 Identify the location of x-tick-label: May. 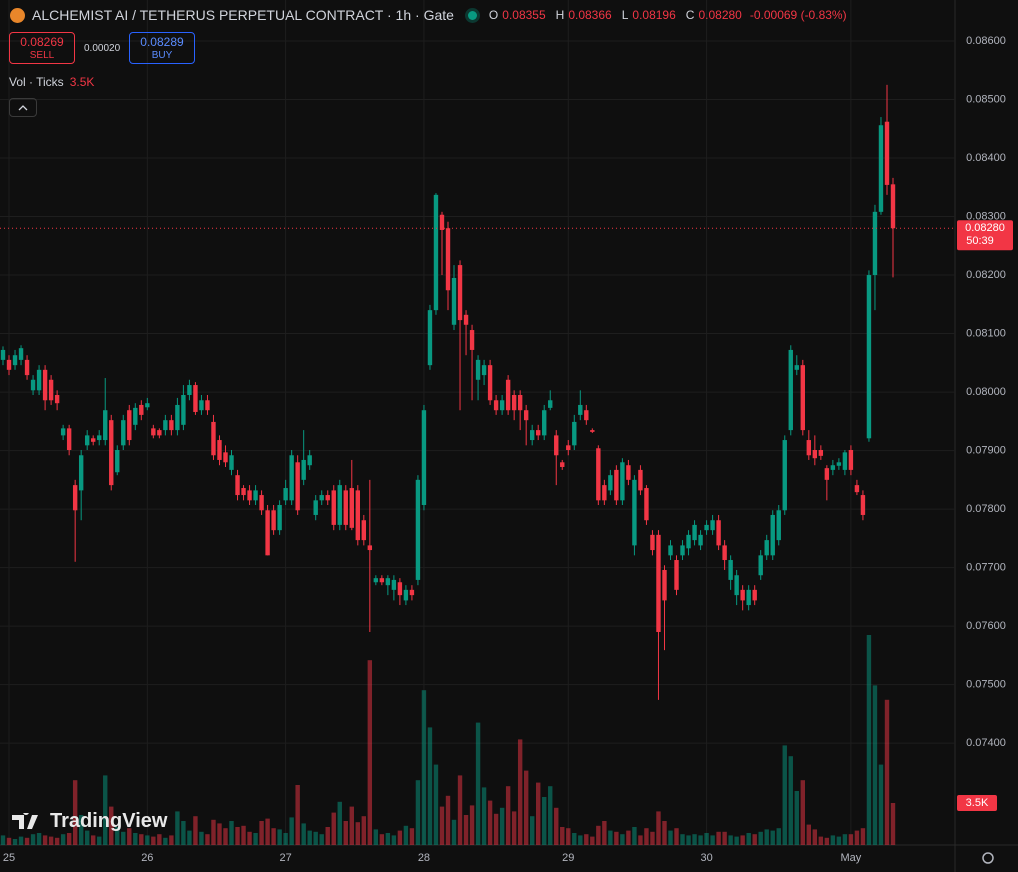
(851, 858).